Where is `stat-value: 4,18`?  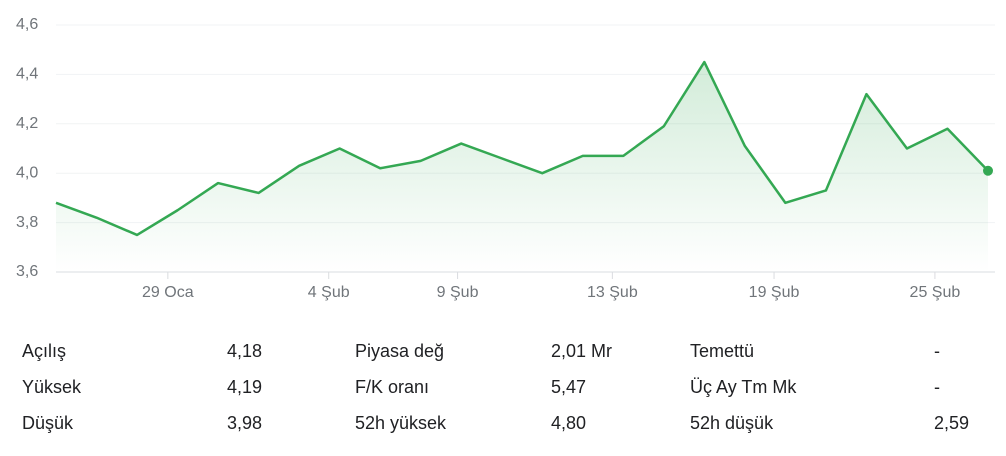
stat-value: 4,18 is located at coordinates (244, 351).